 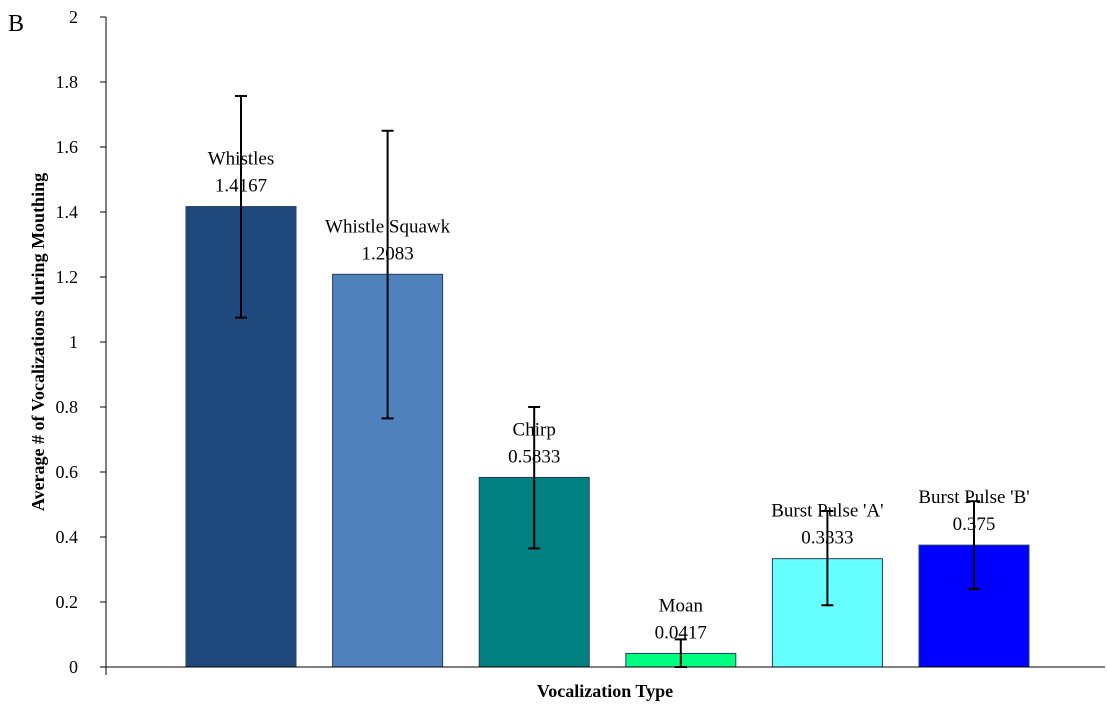 I want to click on y-tick-label: 0.8, so click(x=67, y=407).